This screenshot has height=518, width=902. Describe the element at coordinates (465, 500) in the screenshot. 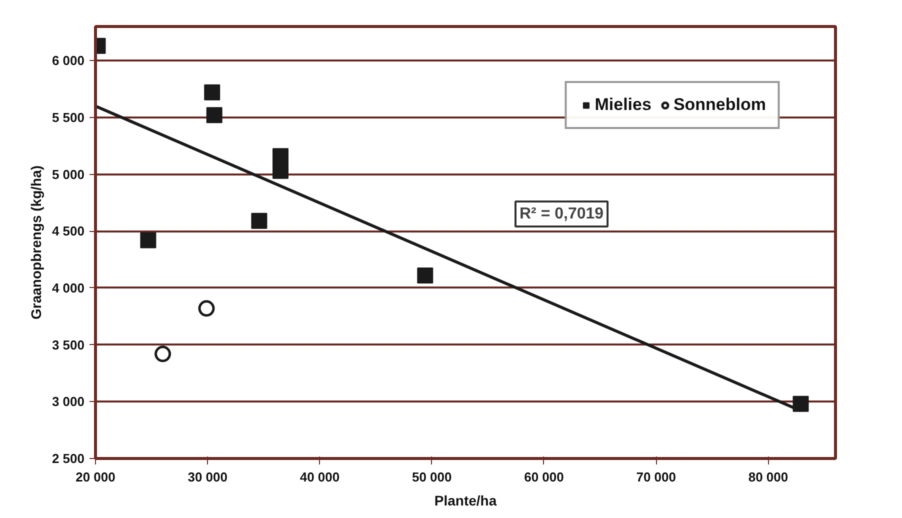

I see `x-axis-title: Plante/ha` at that location.